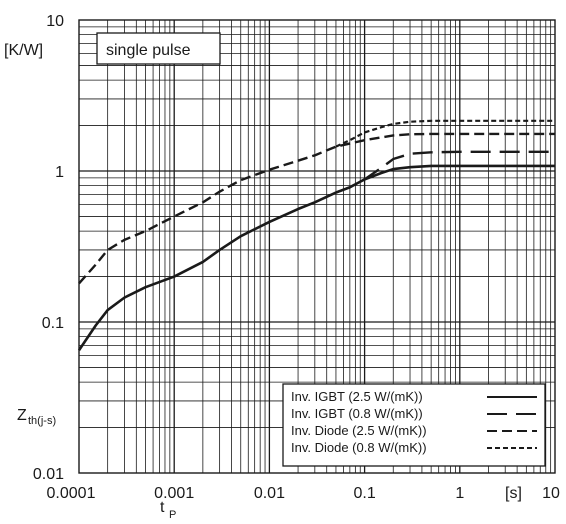 Image resolution: width=566 pixels, height=524 pixels. What do you see at coordinates (22, 415) in the screenshot?
I see `y-axis-title-main: Z` at bounding box center [22, 415].